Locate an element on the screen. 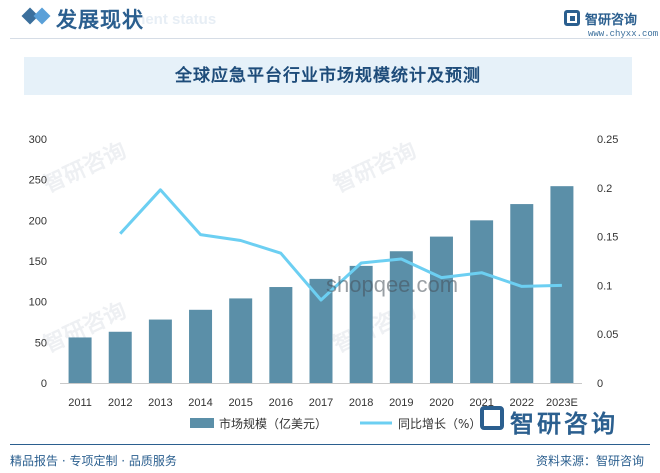 The height and width of the screenshot is (473, 660). logo-name: 智研咨询 is located at coordinates (611, 20).